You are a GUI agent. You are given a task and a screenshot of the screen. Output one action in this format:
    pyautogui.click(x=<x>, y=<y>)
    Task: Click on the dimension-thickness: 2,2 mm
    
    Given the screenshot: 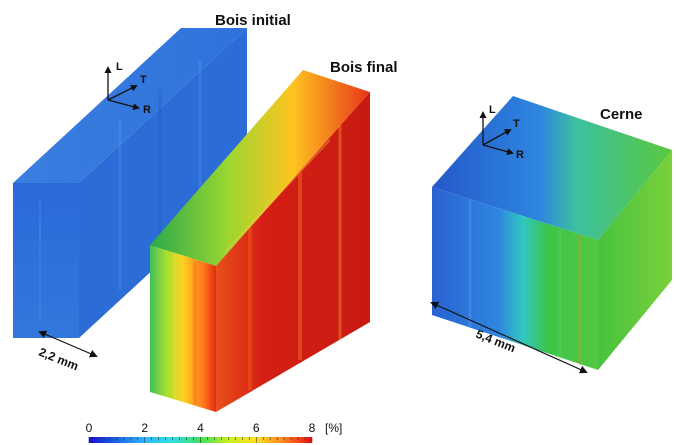 What is the action you would take?
    pyautogui.click(x=67, y=351)
    